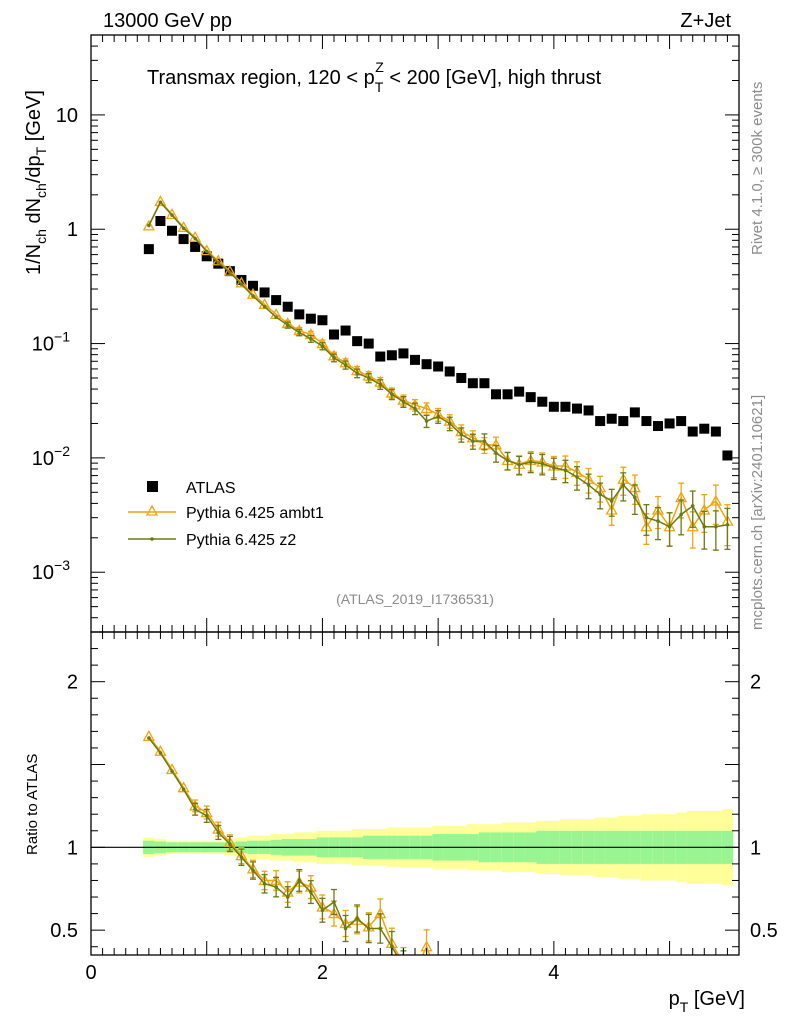  What do you see at coordinates (764, 931) in the screenshot?
I see `ratio-y-tick-label-right: 0.5` at bounding box center [764, 931].